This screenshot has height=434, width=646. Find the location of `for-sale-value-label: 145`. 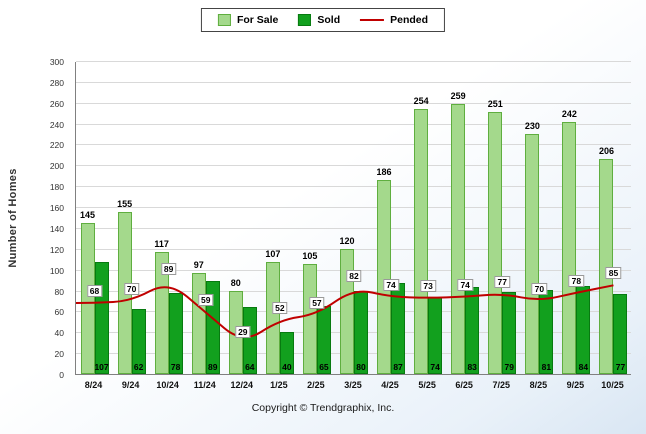

for-sale-value-label: 145 is located at coordinates (88, 214).